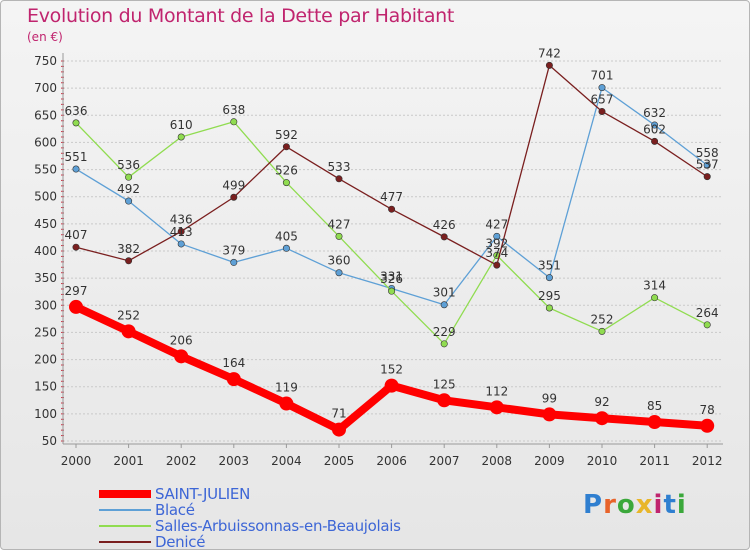 Image resolution: width=750 pixels, height=550 pixels. What do you see at coordinates (444, 225) in the screenshot?
I see `data-label-denice: 426` at bounding box center [444, 225].